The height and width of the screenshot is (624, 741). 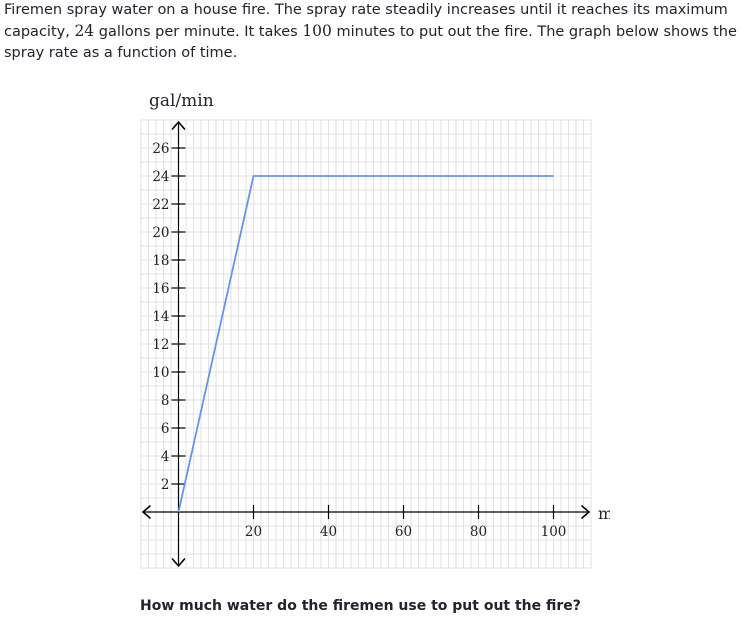 I want to click on y-tick-label: 12, so click(x=160, y=345).